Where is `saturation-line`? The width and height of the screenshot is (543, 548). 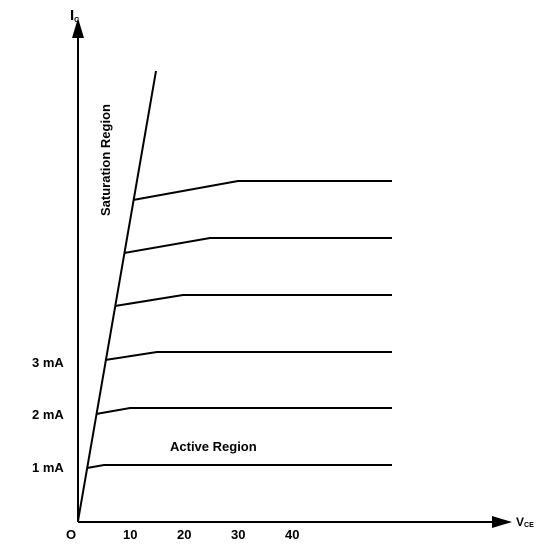 saturation-line is located at coordinates (117, 296).